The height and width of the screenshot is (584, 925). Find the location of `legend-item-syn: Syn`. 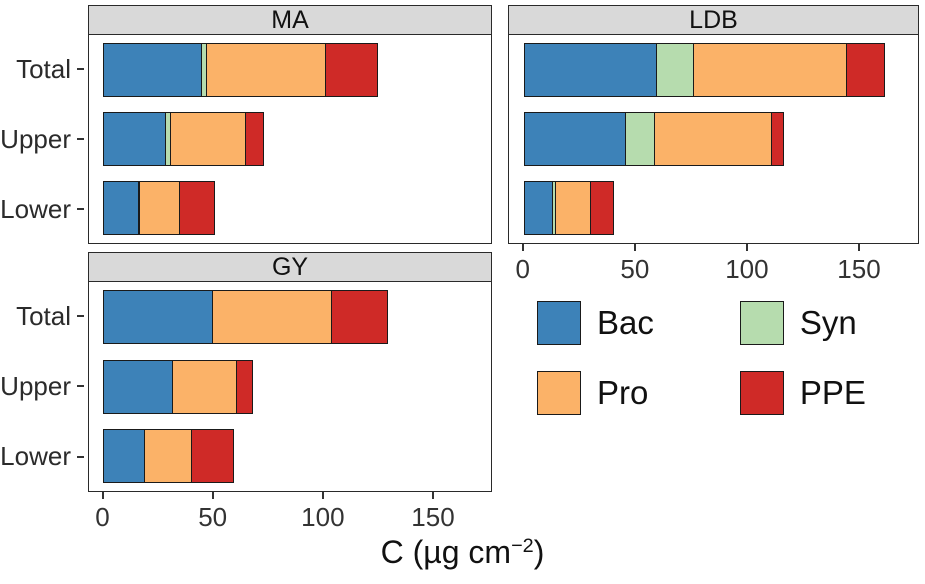

legend-item-syn: Syn is located at coordinates (802, 323).